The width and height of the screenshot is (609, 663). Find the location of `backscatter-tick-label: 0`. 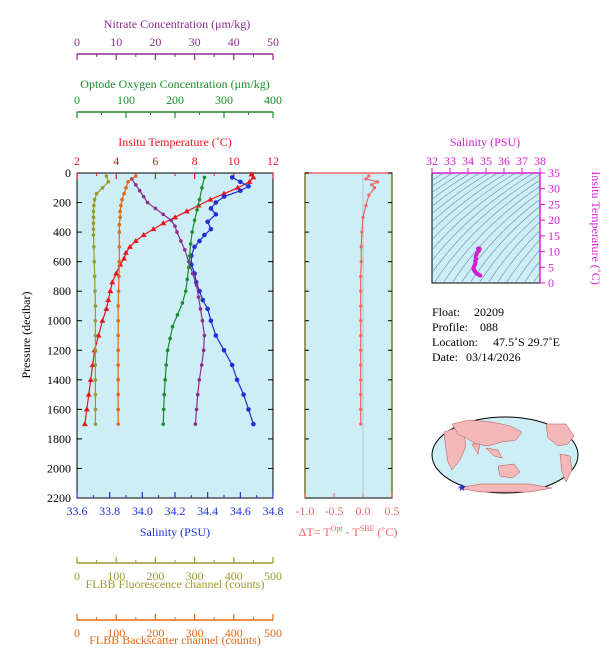

backscatter-tick-label: 0 is located at coordinates (77, 633).